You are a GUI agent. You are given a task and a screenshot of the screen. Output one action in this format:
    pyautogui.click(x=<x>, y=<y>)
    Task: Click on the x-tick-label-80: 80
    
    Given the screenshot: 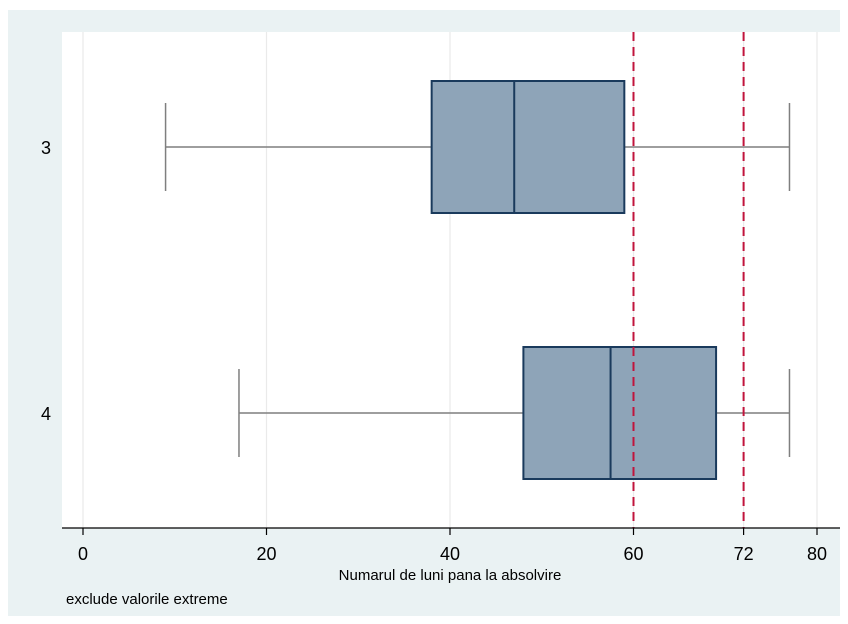 What is the action you would take?
    pyautogui.click(x=817, y=554)
    